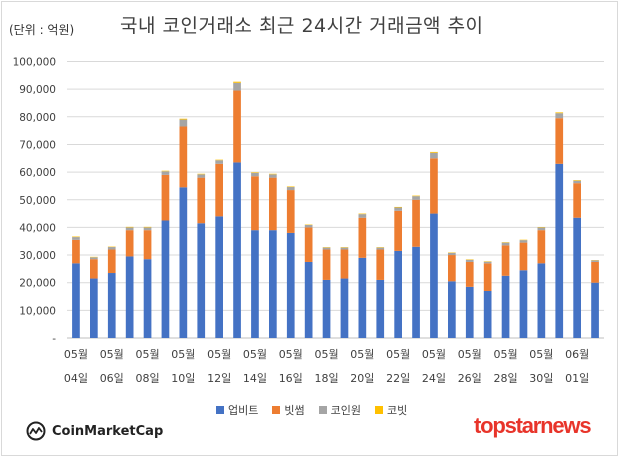  Describe the element at coordinates (37, 145) in the screenshot. I see `y-tick-label: 70,000` at that location.